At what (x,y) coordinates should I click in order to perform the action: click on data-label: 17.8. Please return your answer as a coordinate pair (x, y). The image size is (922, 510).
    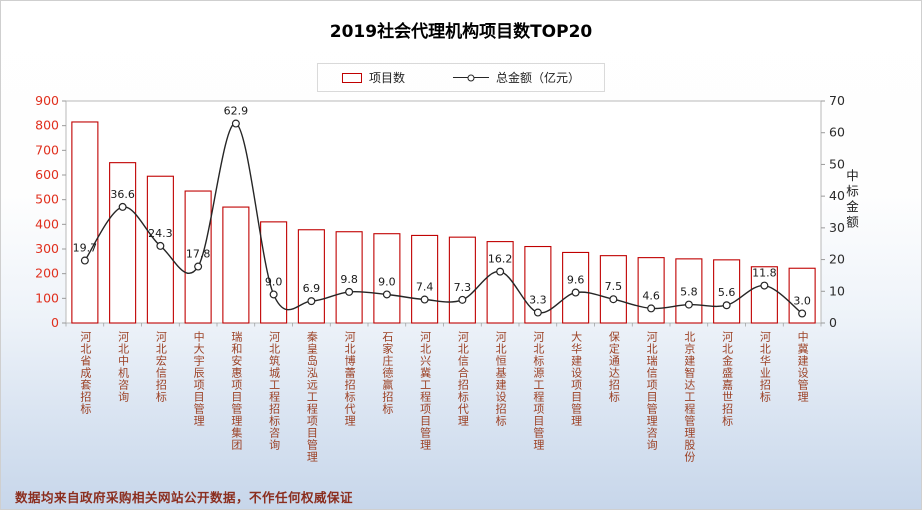
    Looking at the image, I should click on (198, 254).